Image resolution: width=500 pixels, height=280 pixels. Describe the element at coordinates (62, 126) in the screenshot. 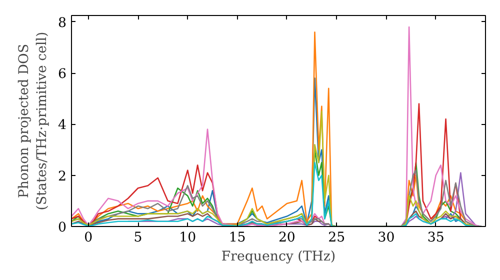

I see `y-tick-label: 4` at that location.